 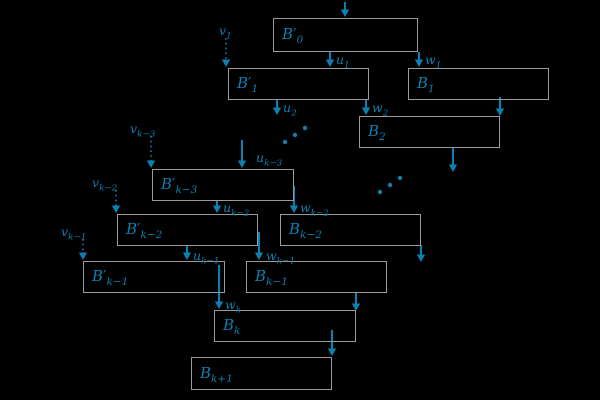 What do you see at coordinates (216, 374) in the screenshot?
I see `block-label-bk11: Bk+1` at bounding box center [216, 374].